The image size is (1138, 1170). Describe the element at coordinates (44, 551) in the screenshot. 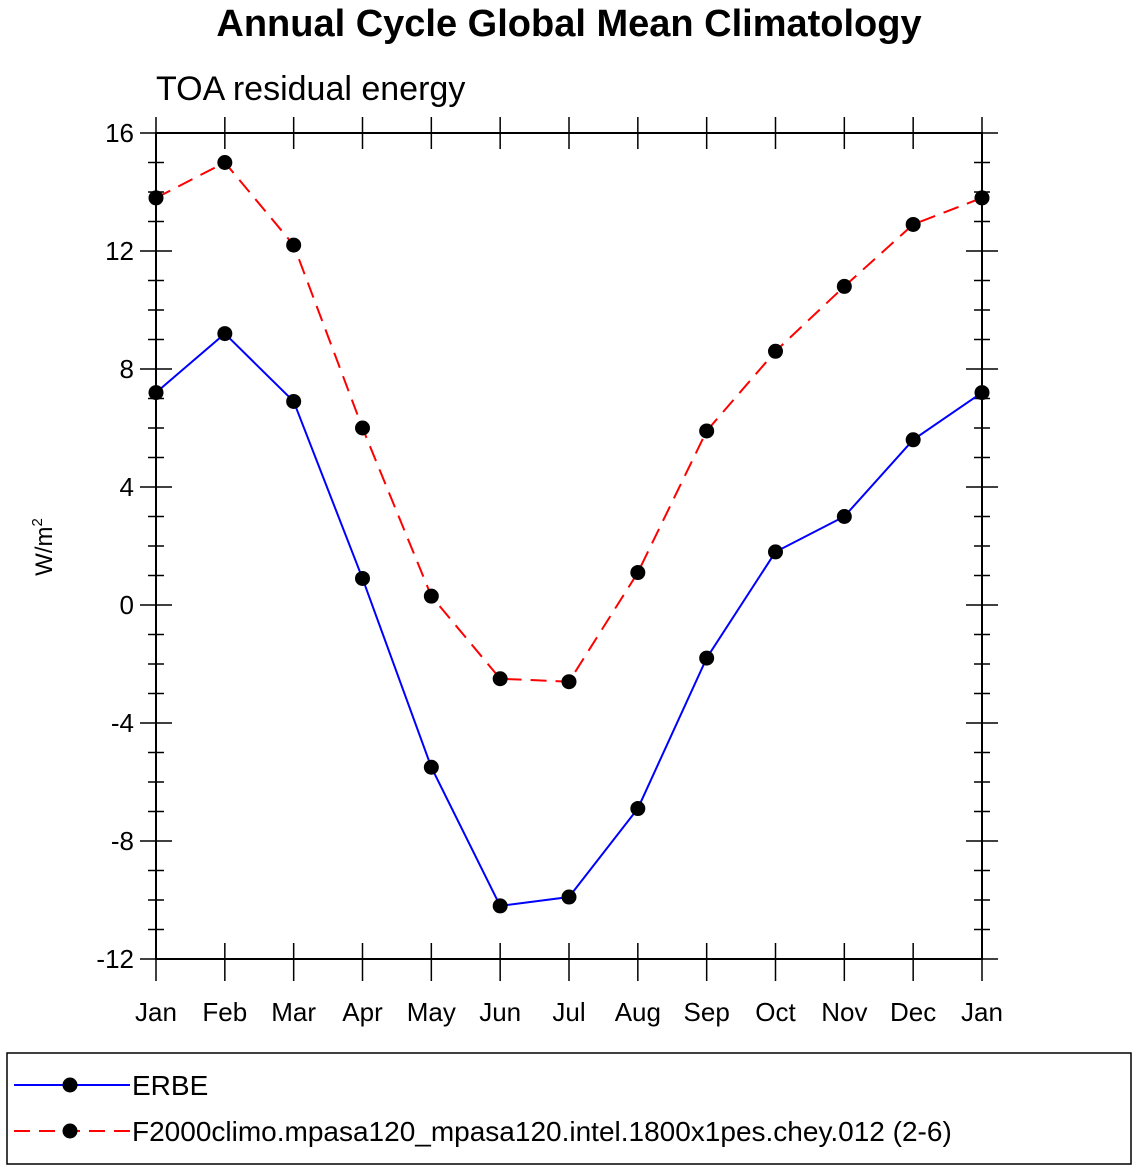

I see `y-axis-label-base: W/m` at that location.